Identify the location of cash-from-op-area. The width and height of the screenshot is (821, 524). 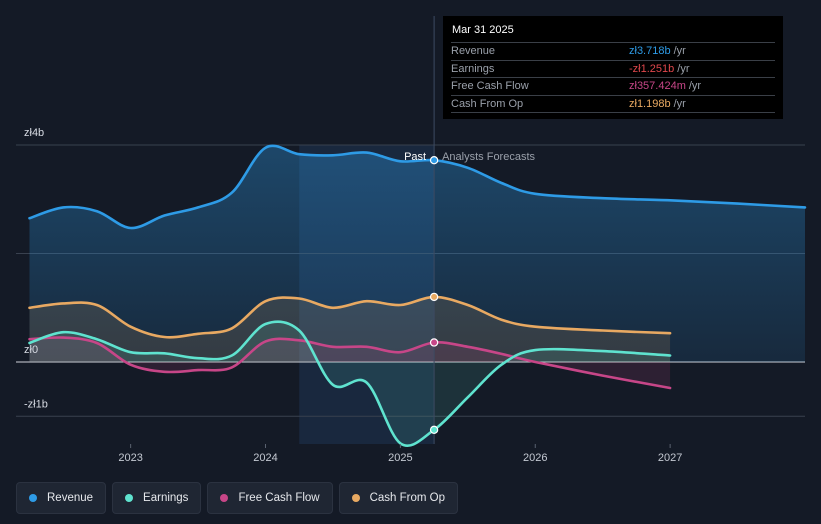
(350, 329).